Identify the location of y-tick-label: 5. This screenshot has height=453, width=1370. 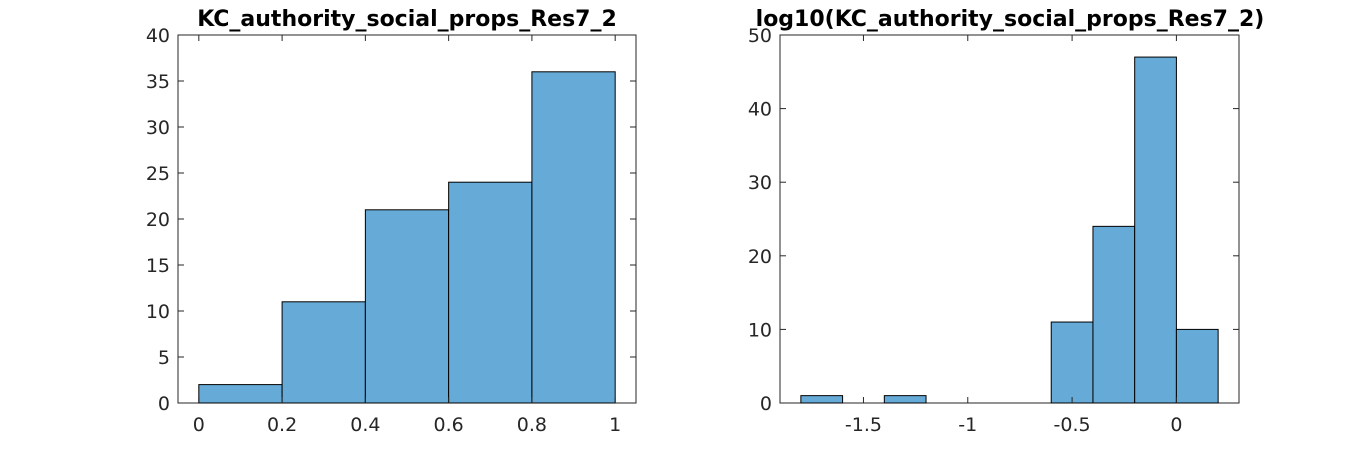
(164, 358).